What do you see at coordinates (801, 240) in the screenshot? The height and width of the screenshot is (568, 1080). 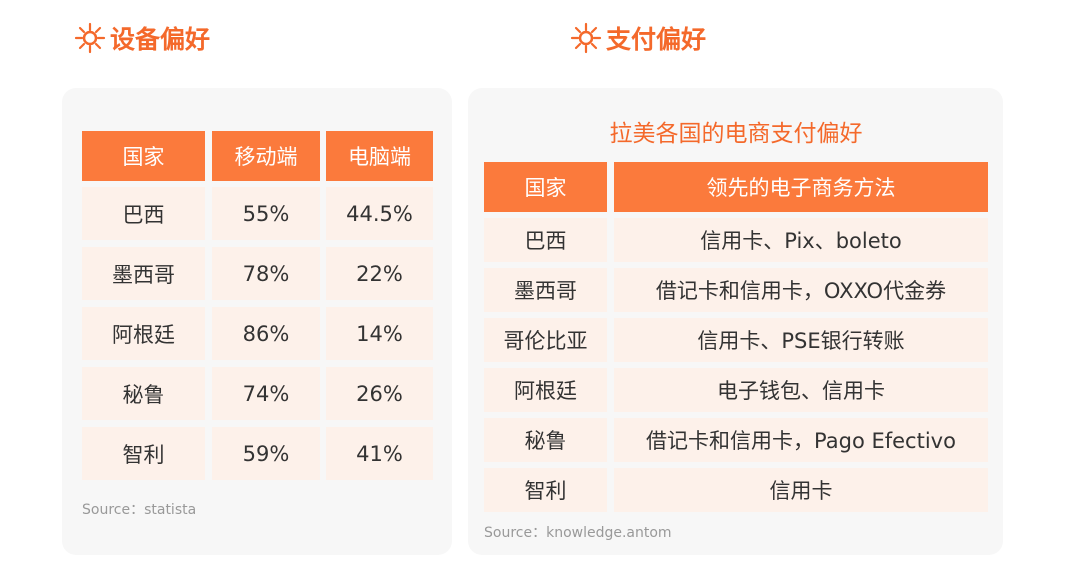 I see `table-cell: 信用卡、Pix、boleto` at bounding box center [801, 240].